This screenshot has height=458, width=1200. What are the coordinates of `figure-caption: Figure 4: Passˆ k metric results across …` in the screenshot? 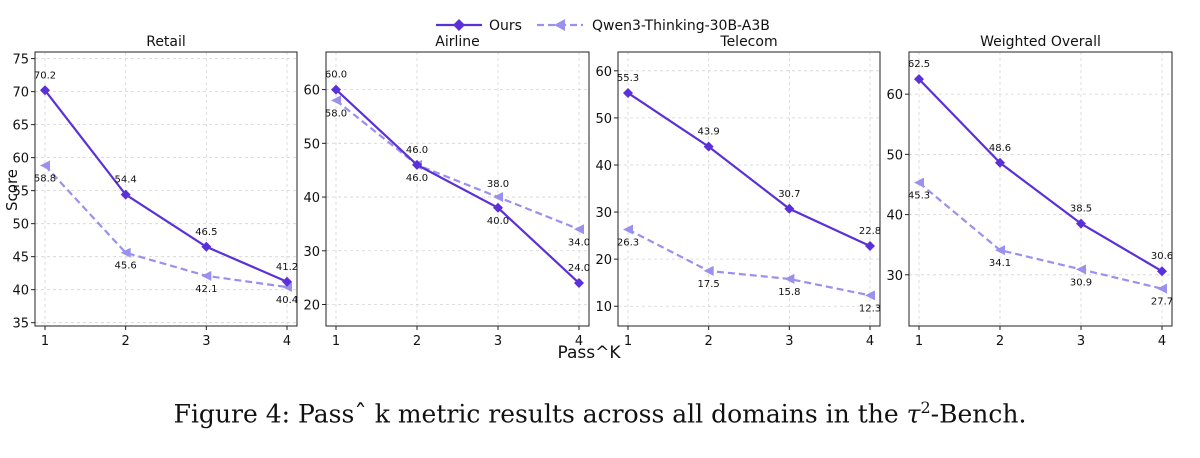 It's located at (600, 413).